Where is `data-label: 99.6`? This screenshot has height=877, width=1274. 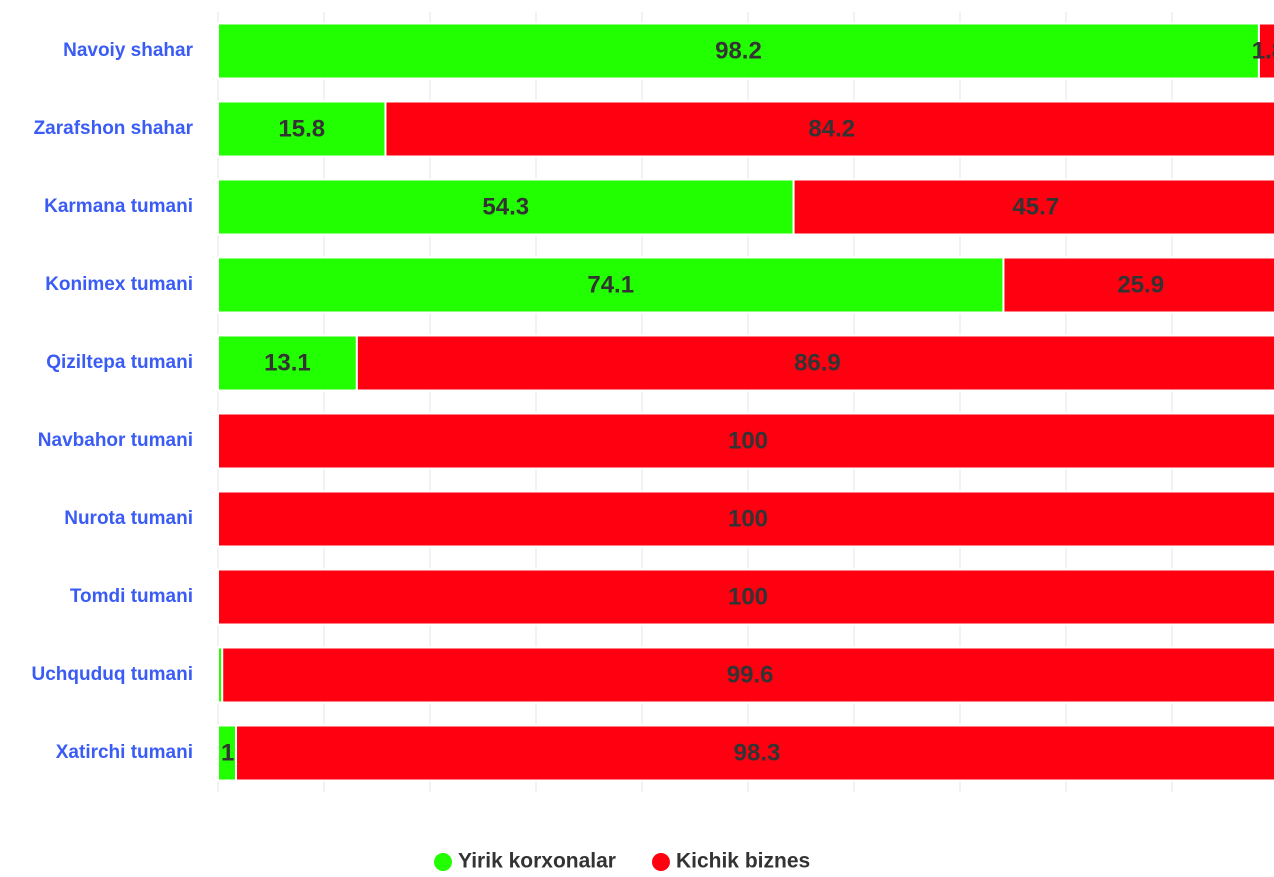 data-label: 99.6 is located at coordinates (750, 674).